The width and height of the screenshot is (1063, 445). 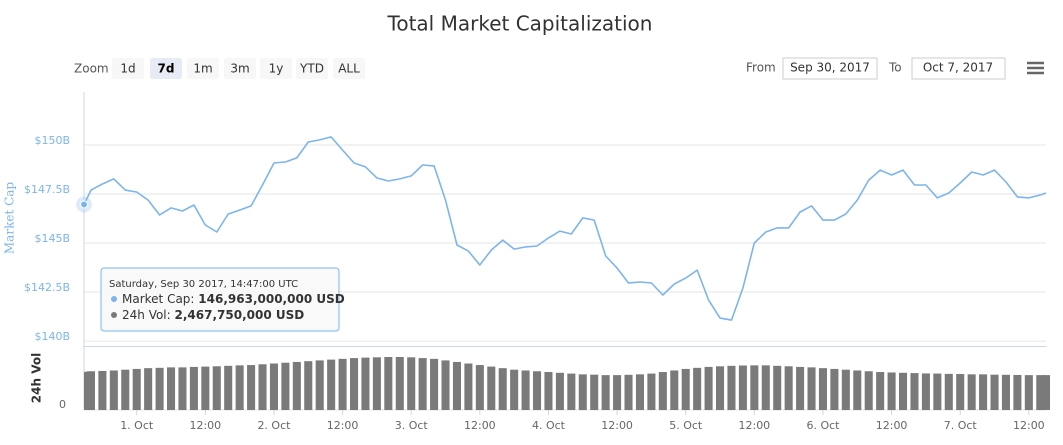 What do you see at coordinates (823, 425) in the screenshot?
I see `x-tick-label: 6. Oct` at bounding box center [823, 425].